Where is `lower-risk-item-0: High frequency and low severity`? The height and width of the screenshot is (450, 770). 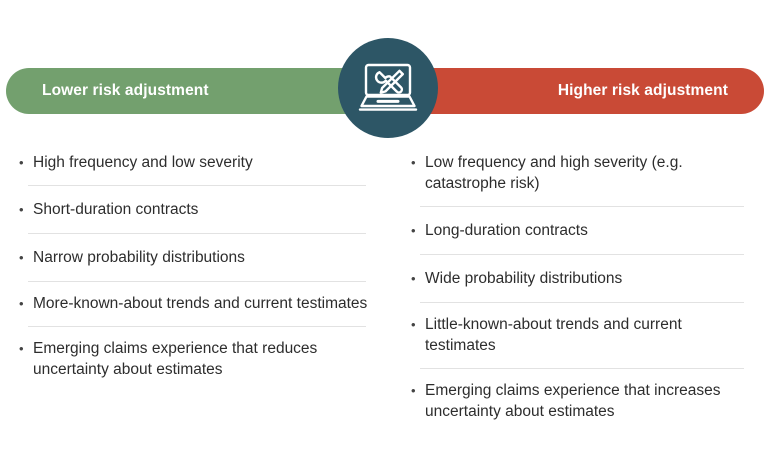 lower-risk-item-0: High frequency and low severity is located at coordinates (196, 162).